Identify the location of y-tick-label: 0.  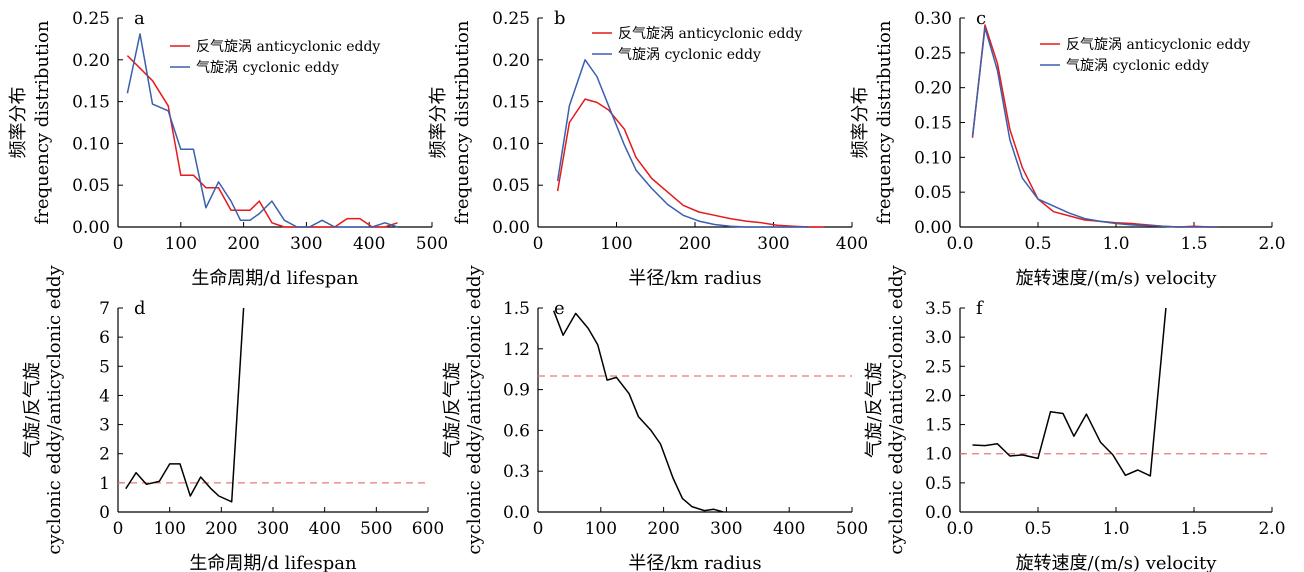
(104, 513).